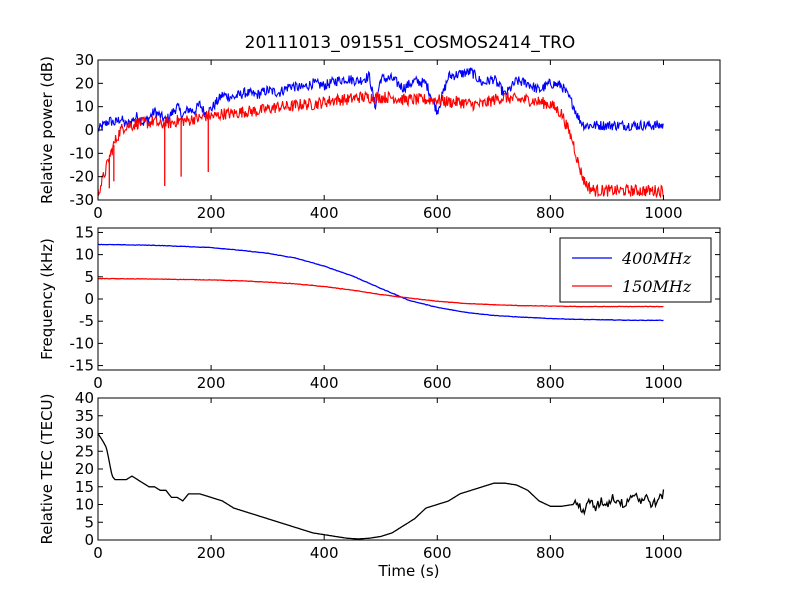 The image size is (800, 600). What do you see at coordinates (657, 286) in the screenshot?
I see `legend-label-2: 150MHz` at bounding box center [657, 286].